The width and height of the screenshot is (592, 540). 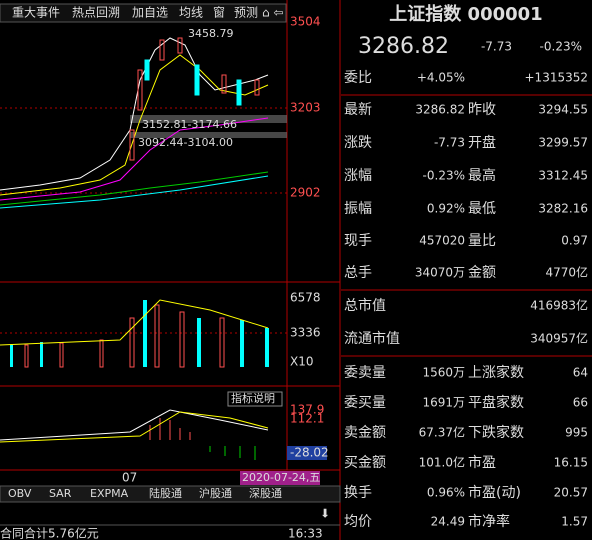 I want to click on quote-value: 3294.55, so click(x=563, y=110).